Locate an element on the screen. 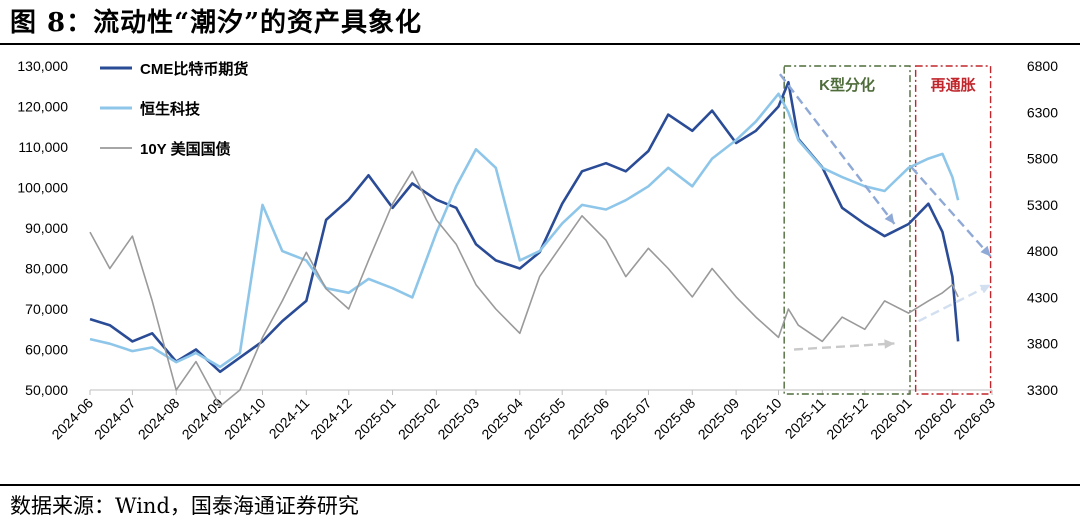  right-tick-label: 5800 is located at coordinates (1042, 159).